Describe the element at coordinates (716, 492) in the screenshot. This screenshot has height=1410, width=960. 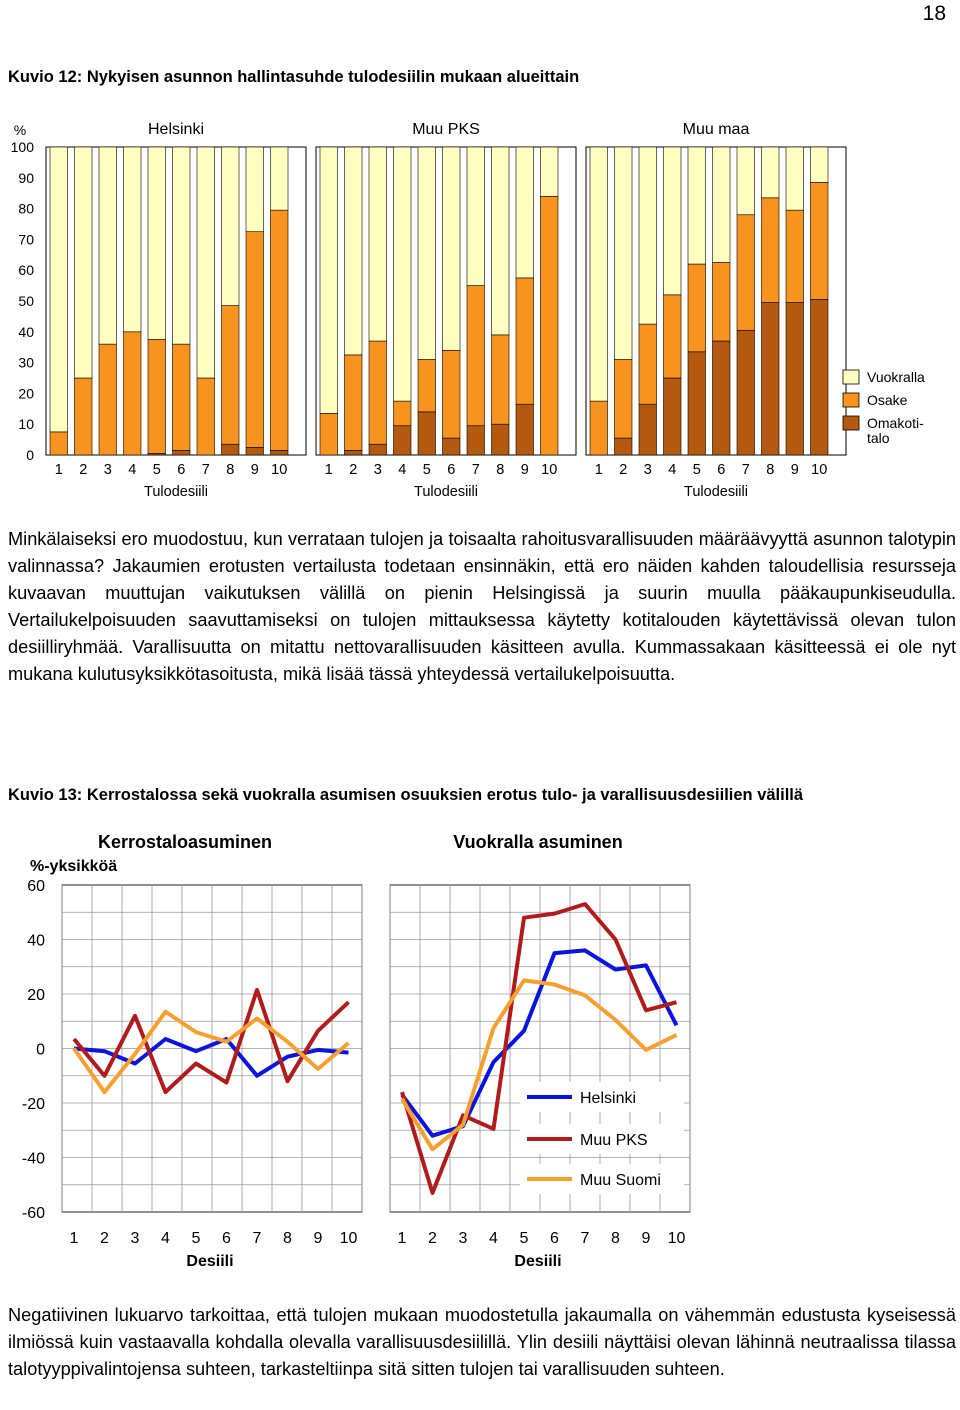
I see `x-axis-label: Tulodesiili` at that location.